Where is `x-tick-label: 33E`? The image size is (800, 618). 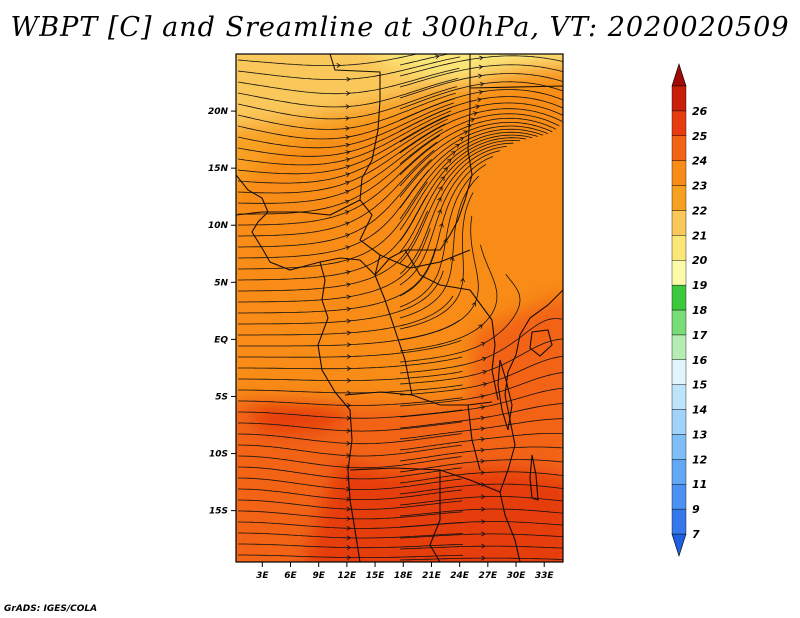 x-tick-label: 33E is located at coordinates (545, 576).